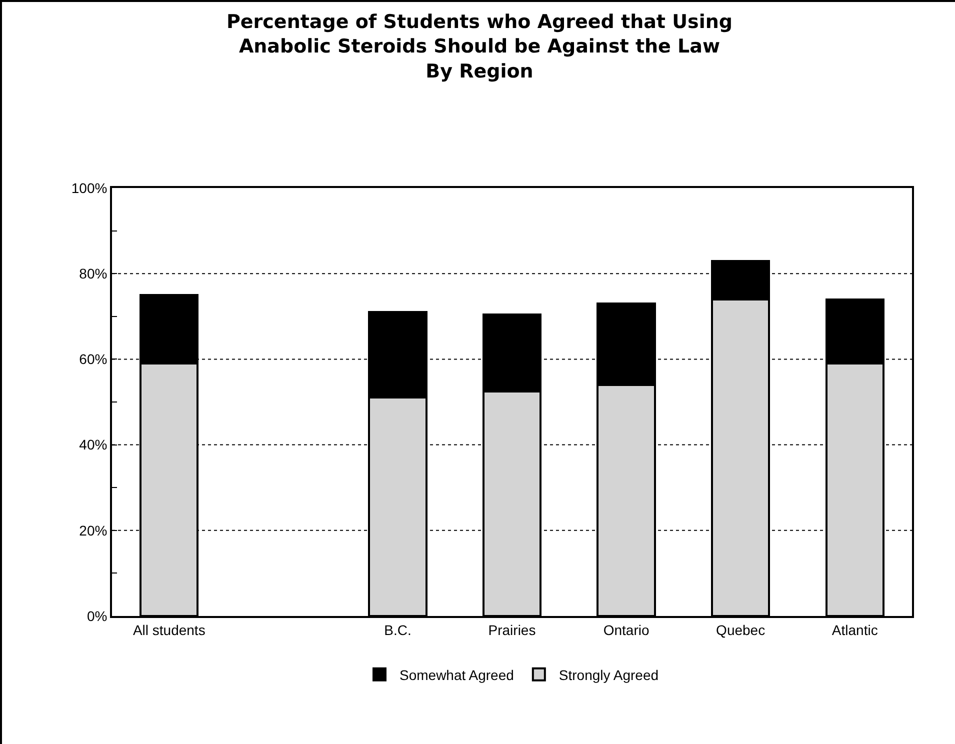 The height and width of the screenshot is (744, 955). I want to click on chart-title: Percentage of Students who Agreed that Using Anabolic Steroids Should be Against the Law By Region, so click(479, 46).